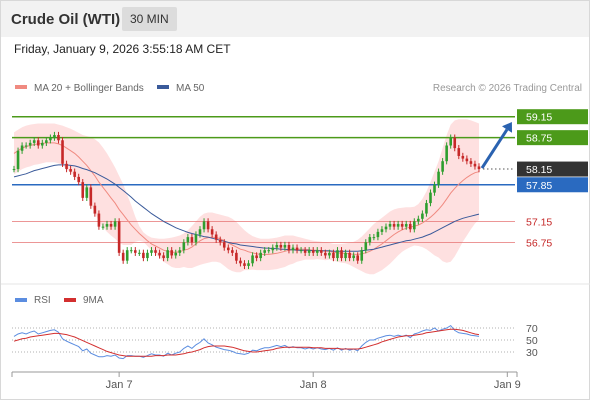  What do you see at coordinates (93, 300) in the screenshot?
I see `legend-label-9ma: 9MA` at bounding box center [93, 300].